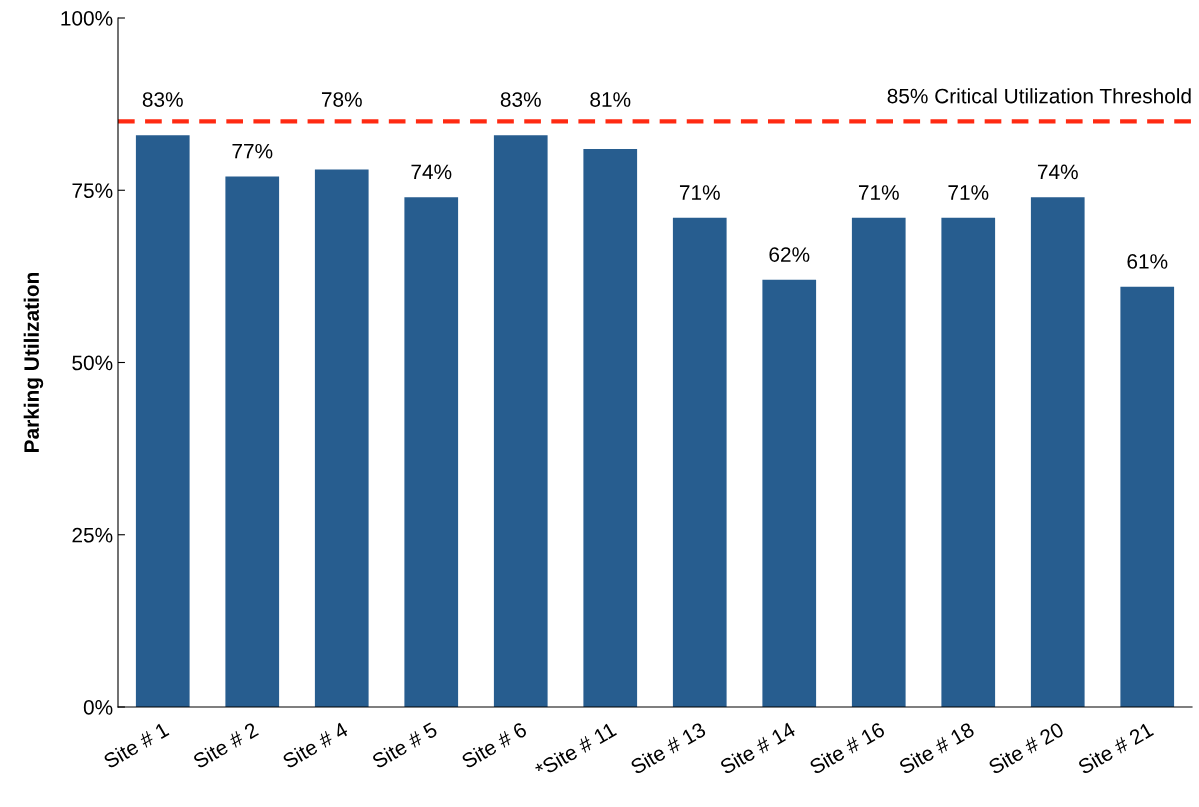 This screenshot has height=807, width=1199. Describe the element at coordinates (341, 99) in the screenshot. I see `data-label: 78%` at that location.